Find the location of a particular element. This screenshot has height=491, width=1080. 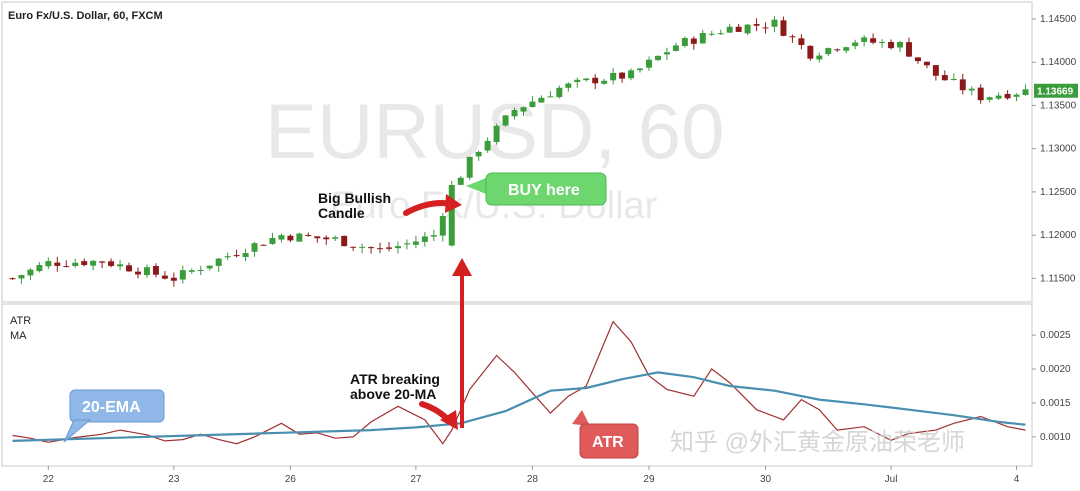

chart-title: Euro Fx/U.S. Dollar, 60, FXCM is located at coordinates (85, 16).